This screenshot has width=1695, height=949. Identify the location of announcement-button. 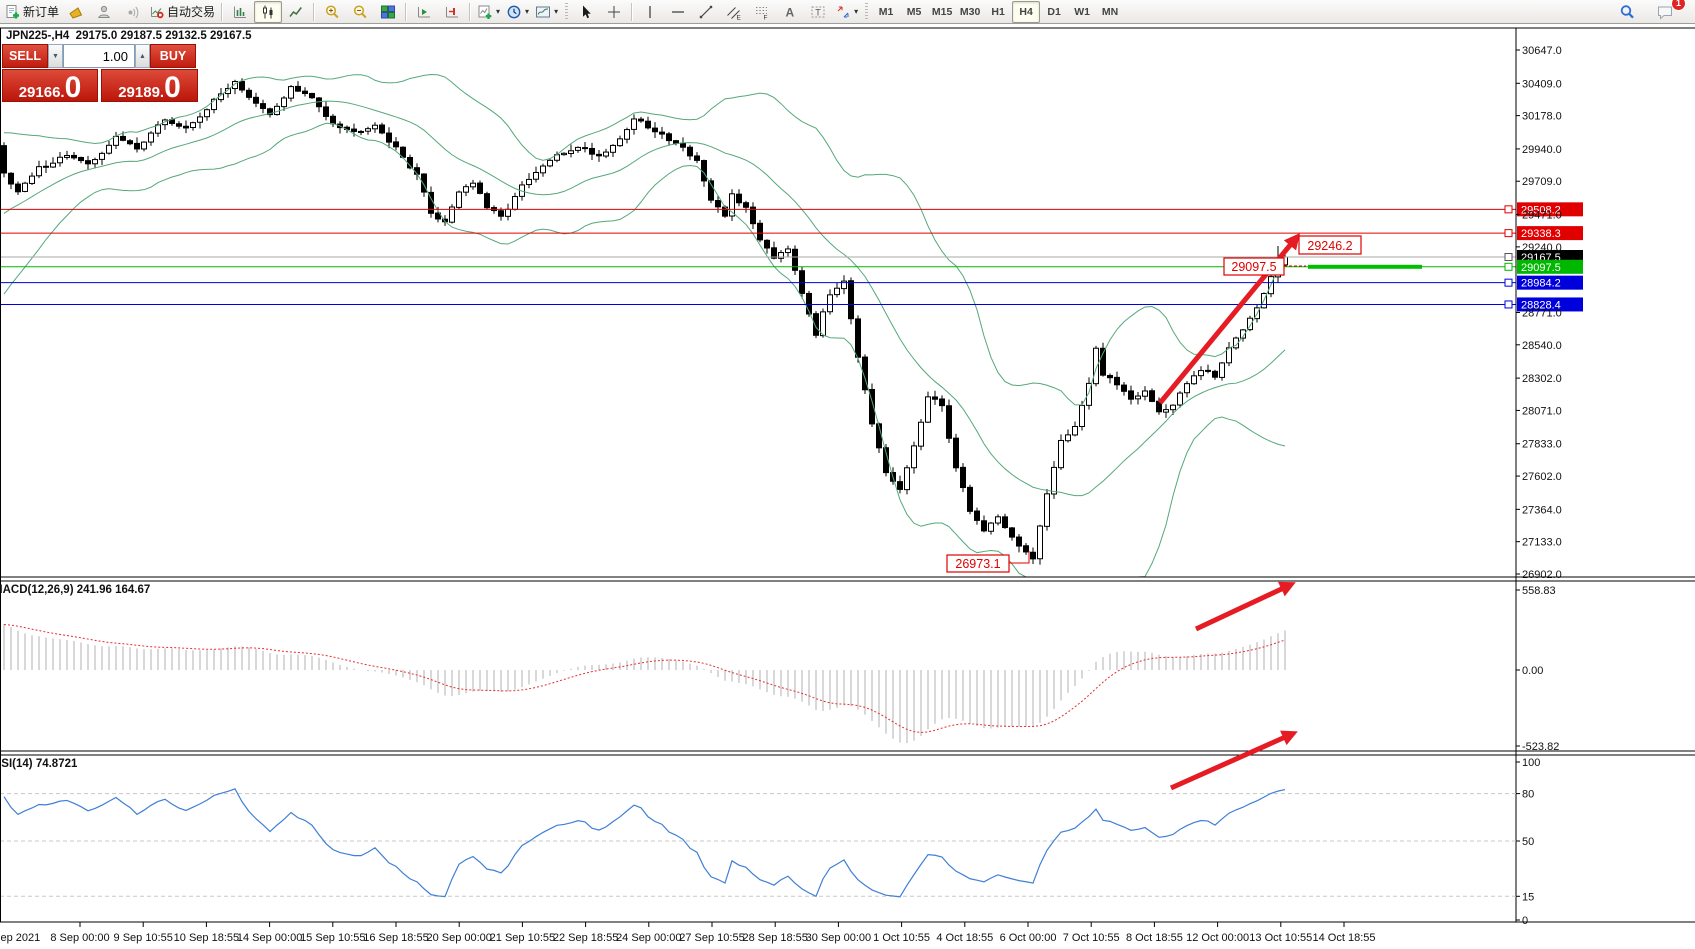
(76, 12).